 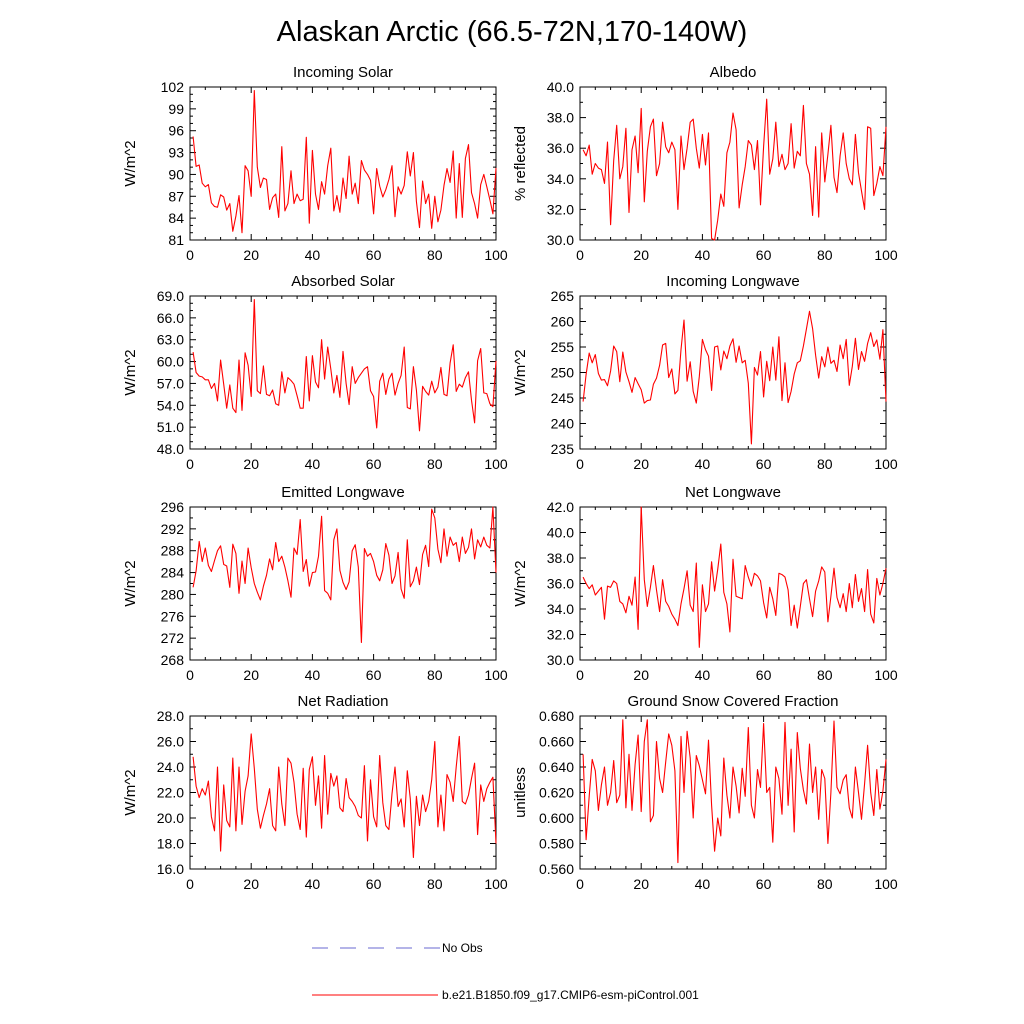 I want to click on y-tick-label: 260, so click(x=563, y=322).